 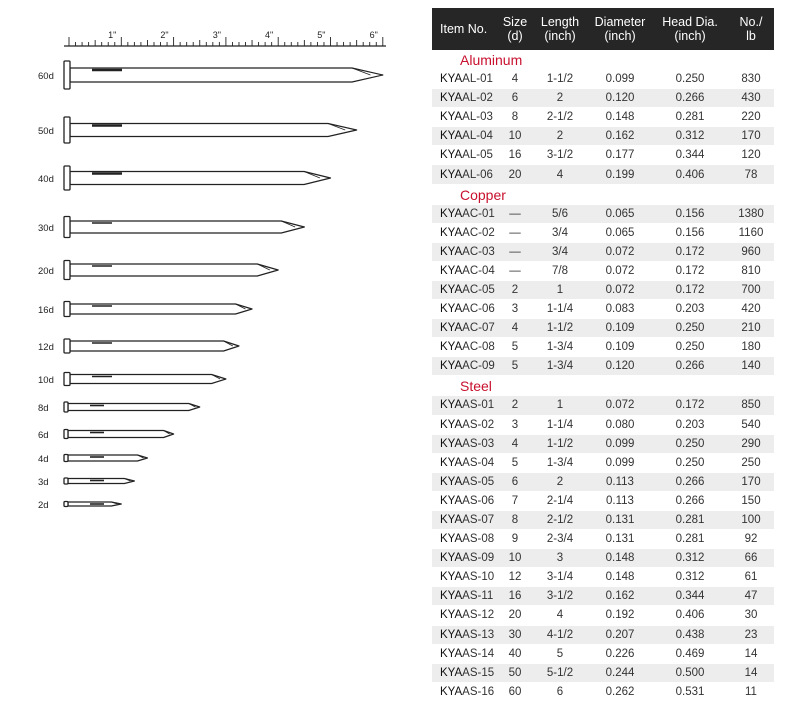 What do you see at coordinates (603, 136) in the screenshot?
I see `table-row: KYAAL-04 10 2 0.162 0.312 170` at bounding box center [603, 136].